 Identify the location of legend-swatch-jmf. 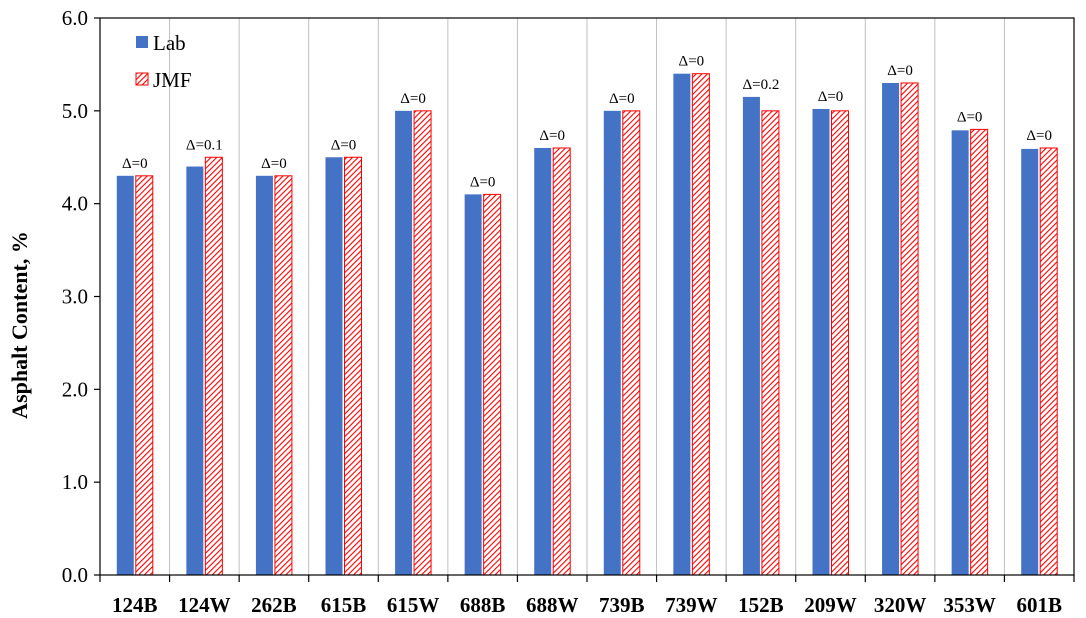
(142, 79).